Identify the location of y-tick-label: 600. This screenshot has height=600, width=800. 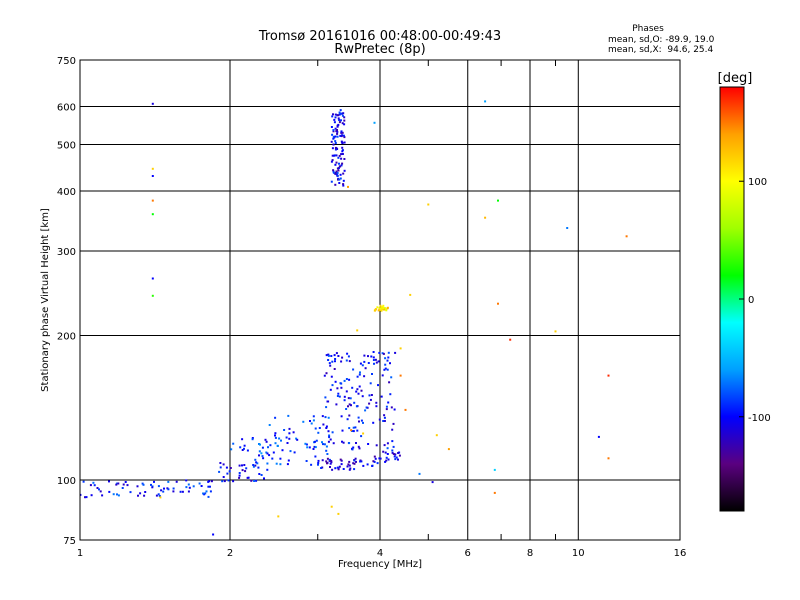
(66, 108).